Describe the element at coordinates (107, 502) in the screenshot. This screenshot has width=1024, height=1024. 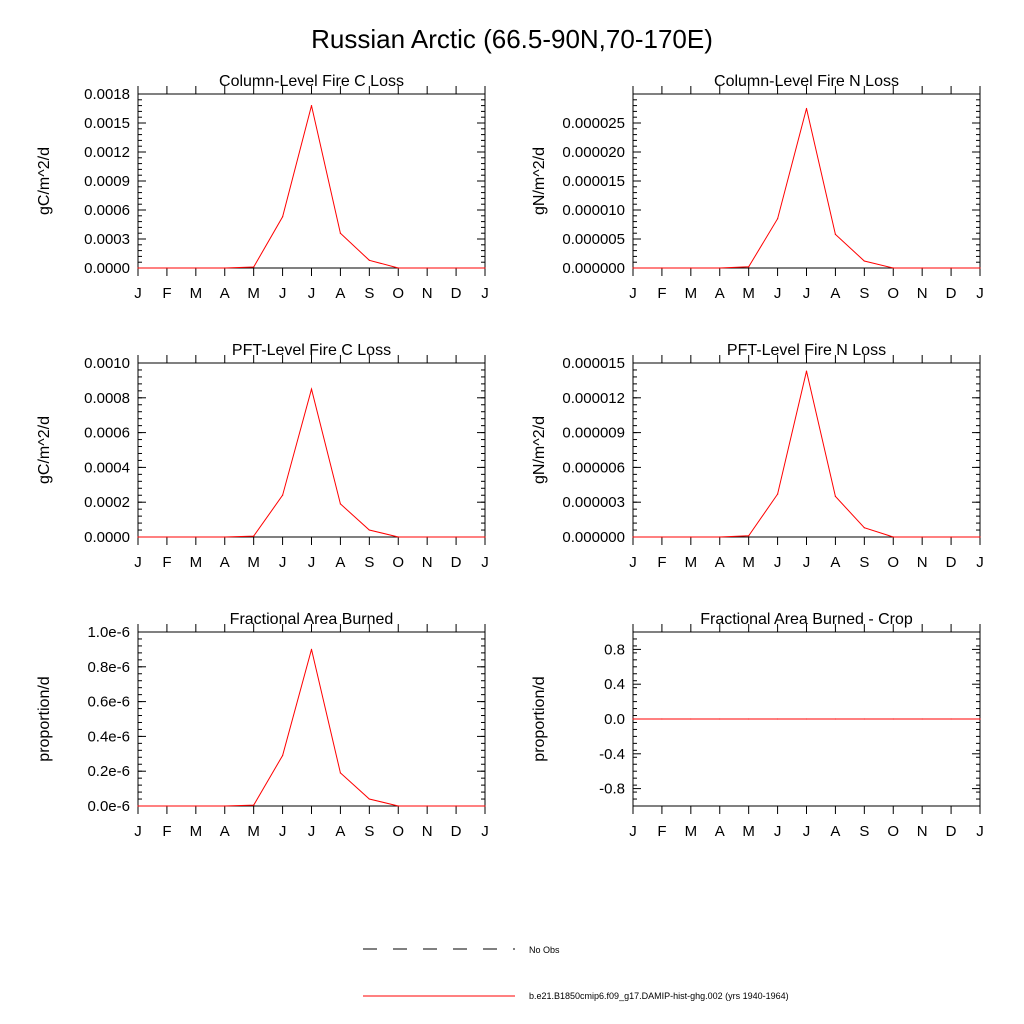
I see `chart-3-ytick-label: 0.0002` at that location.